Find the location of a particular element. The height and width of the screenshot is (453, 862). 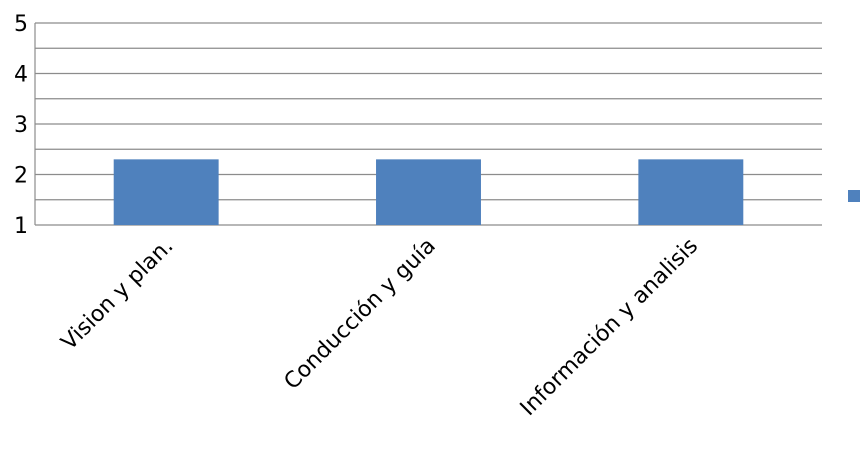

y-tick-label: 4 is located at coordinates (21, 75).